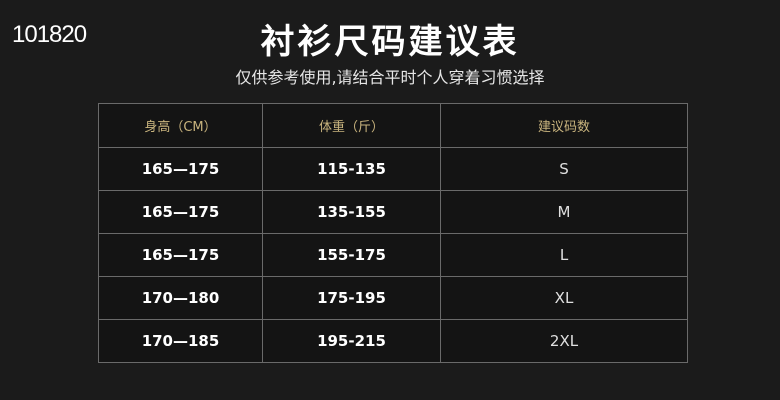  Describe the element at coordinates (351, 169) in the screenshot. I see `cell-weight: 115-135` at that location.